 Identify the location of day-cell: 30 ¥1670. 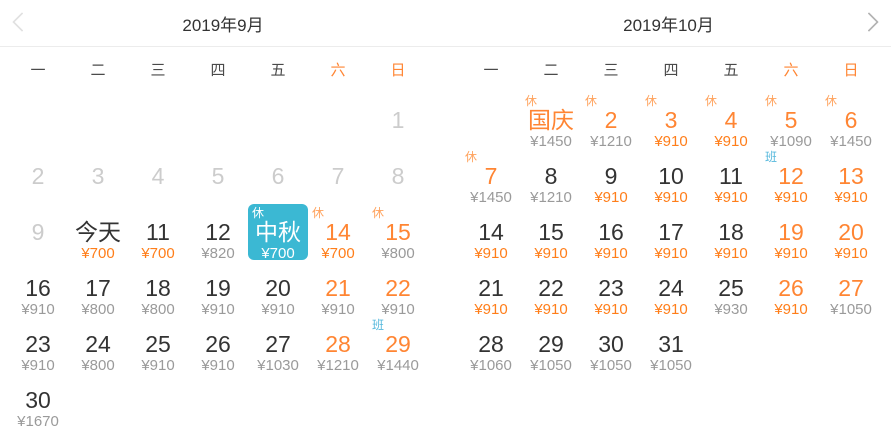
(38, 401).